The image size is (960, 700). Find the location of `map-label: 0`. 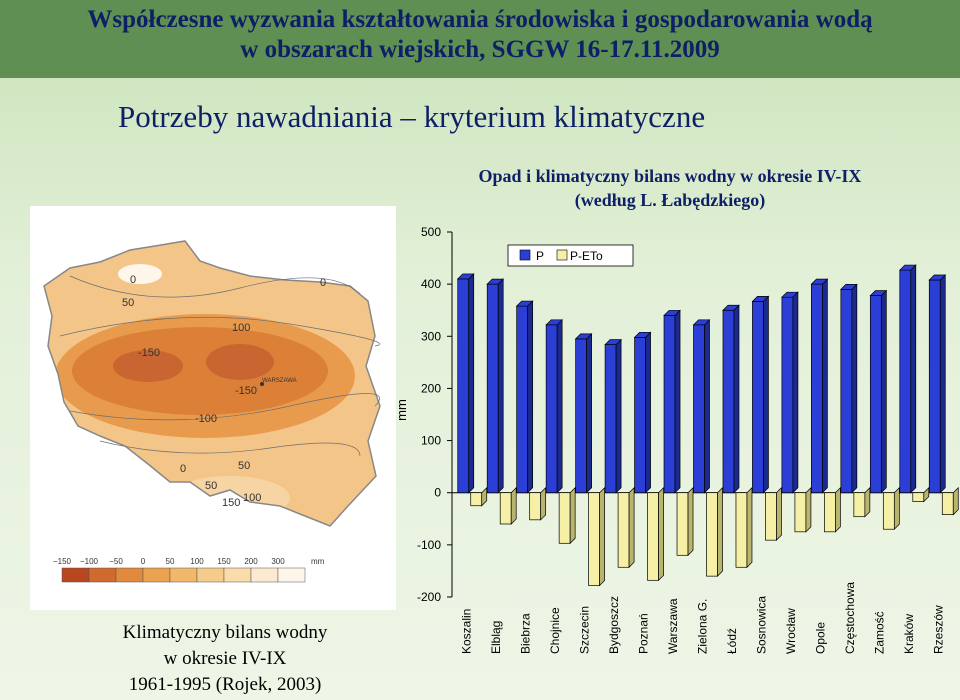

map-label: 0 is located at coordinates (133, 280).